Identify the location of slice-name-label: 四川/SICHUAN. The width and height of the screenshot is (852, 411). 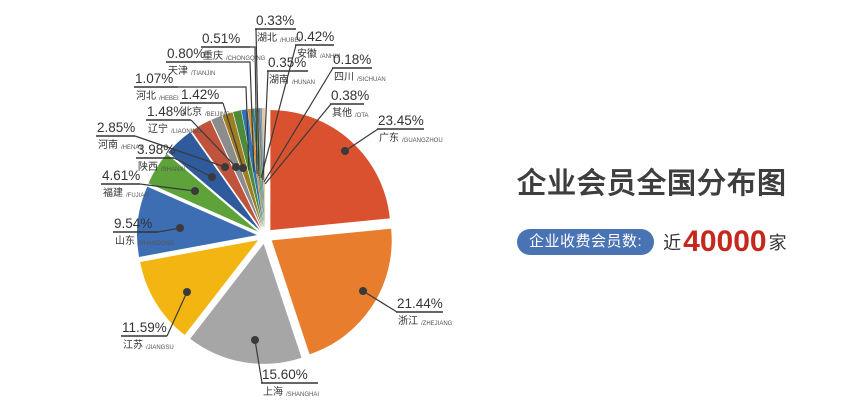
(360, 77).